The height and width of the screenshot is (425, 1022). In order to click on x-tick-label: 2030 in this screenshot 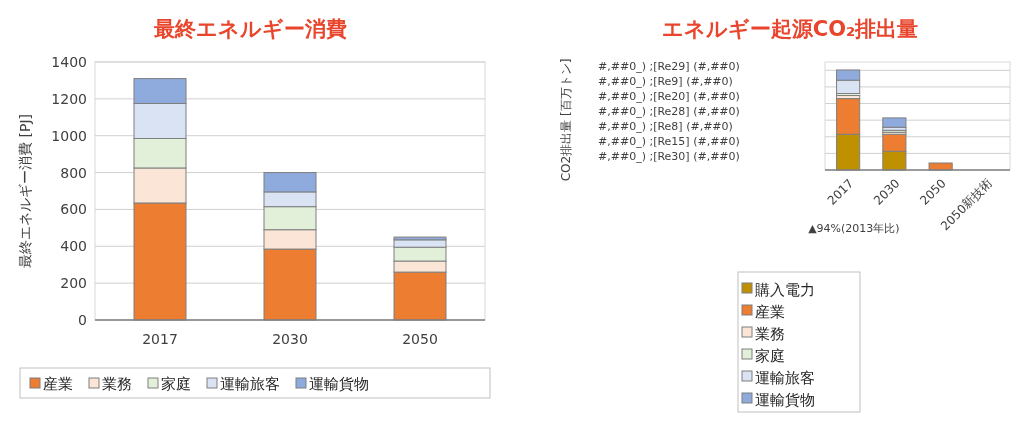, I will do `click(290, 339)`.